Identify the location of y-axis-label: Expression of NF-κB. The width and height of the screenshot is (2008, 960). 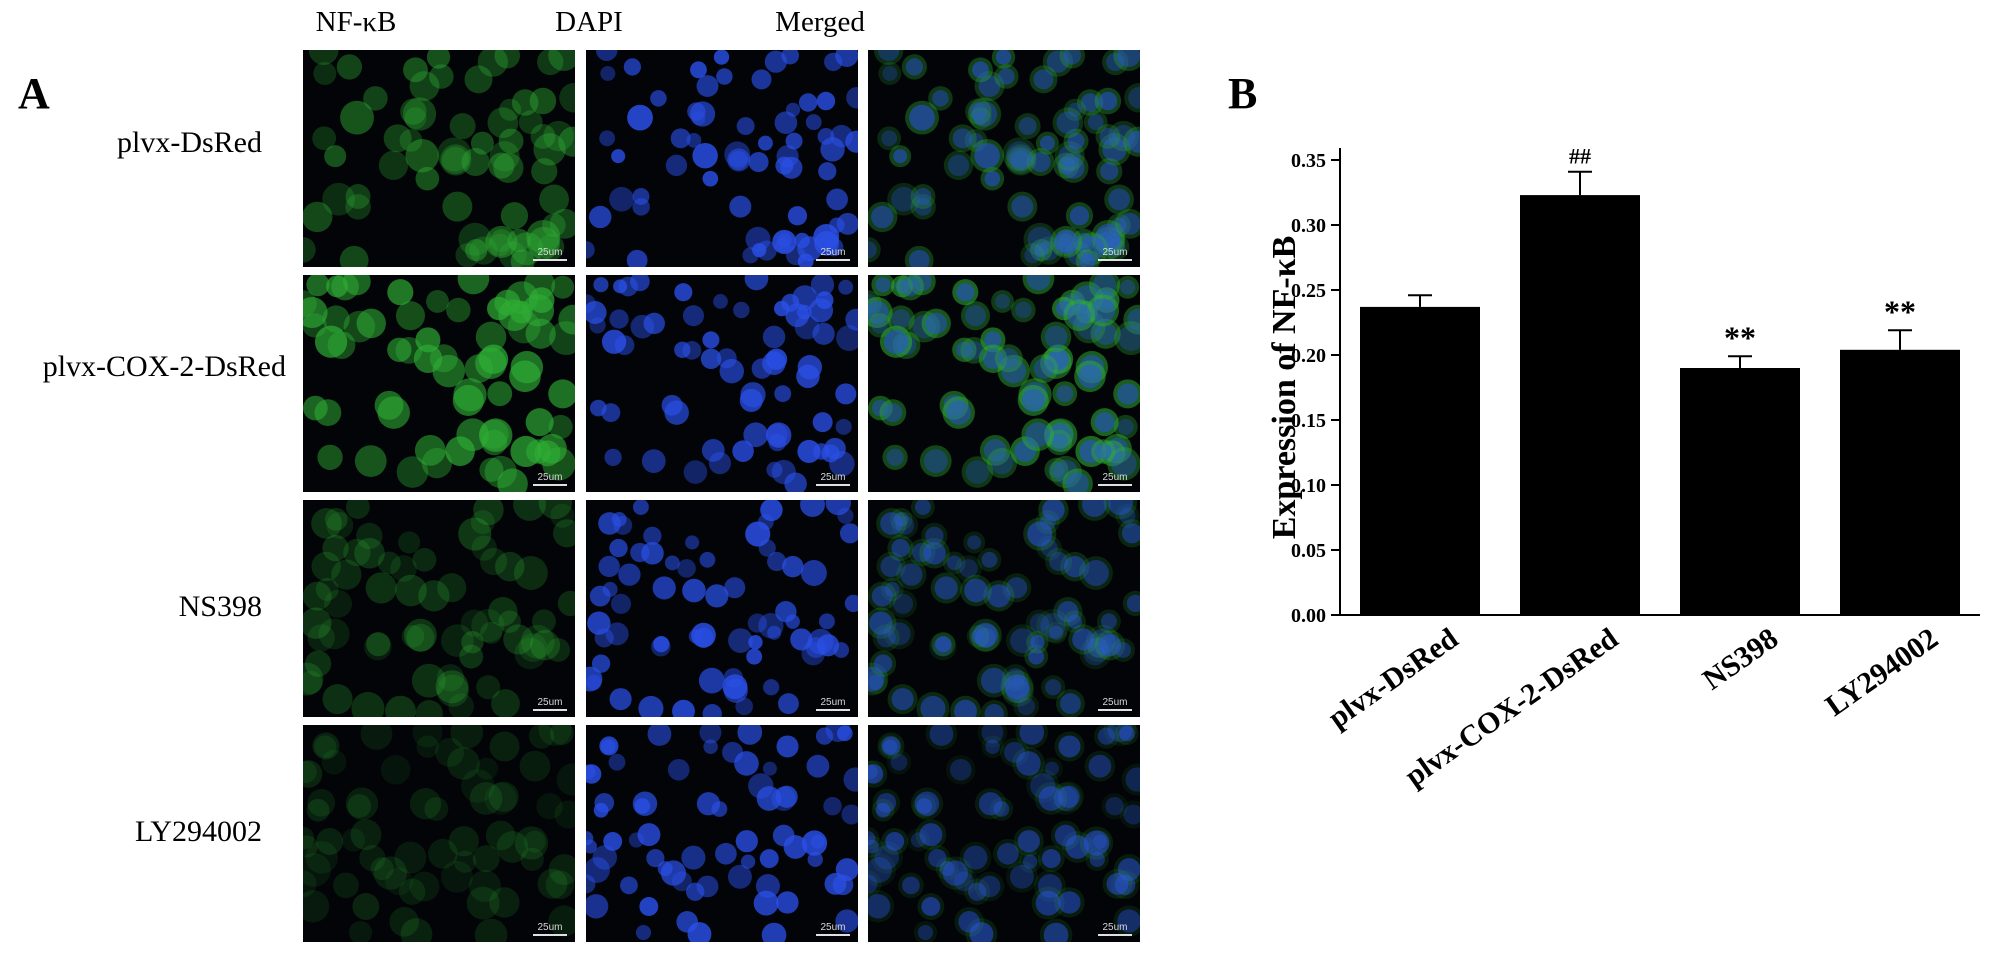
(1284, 388).